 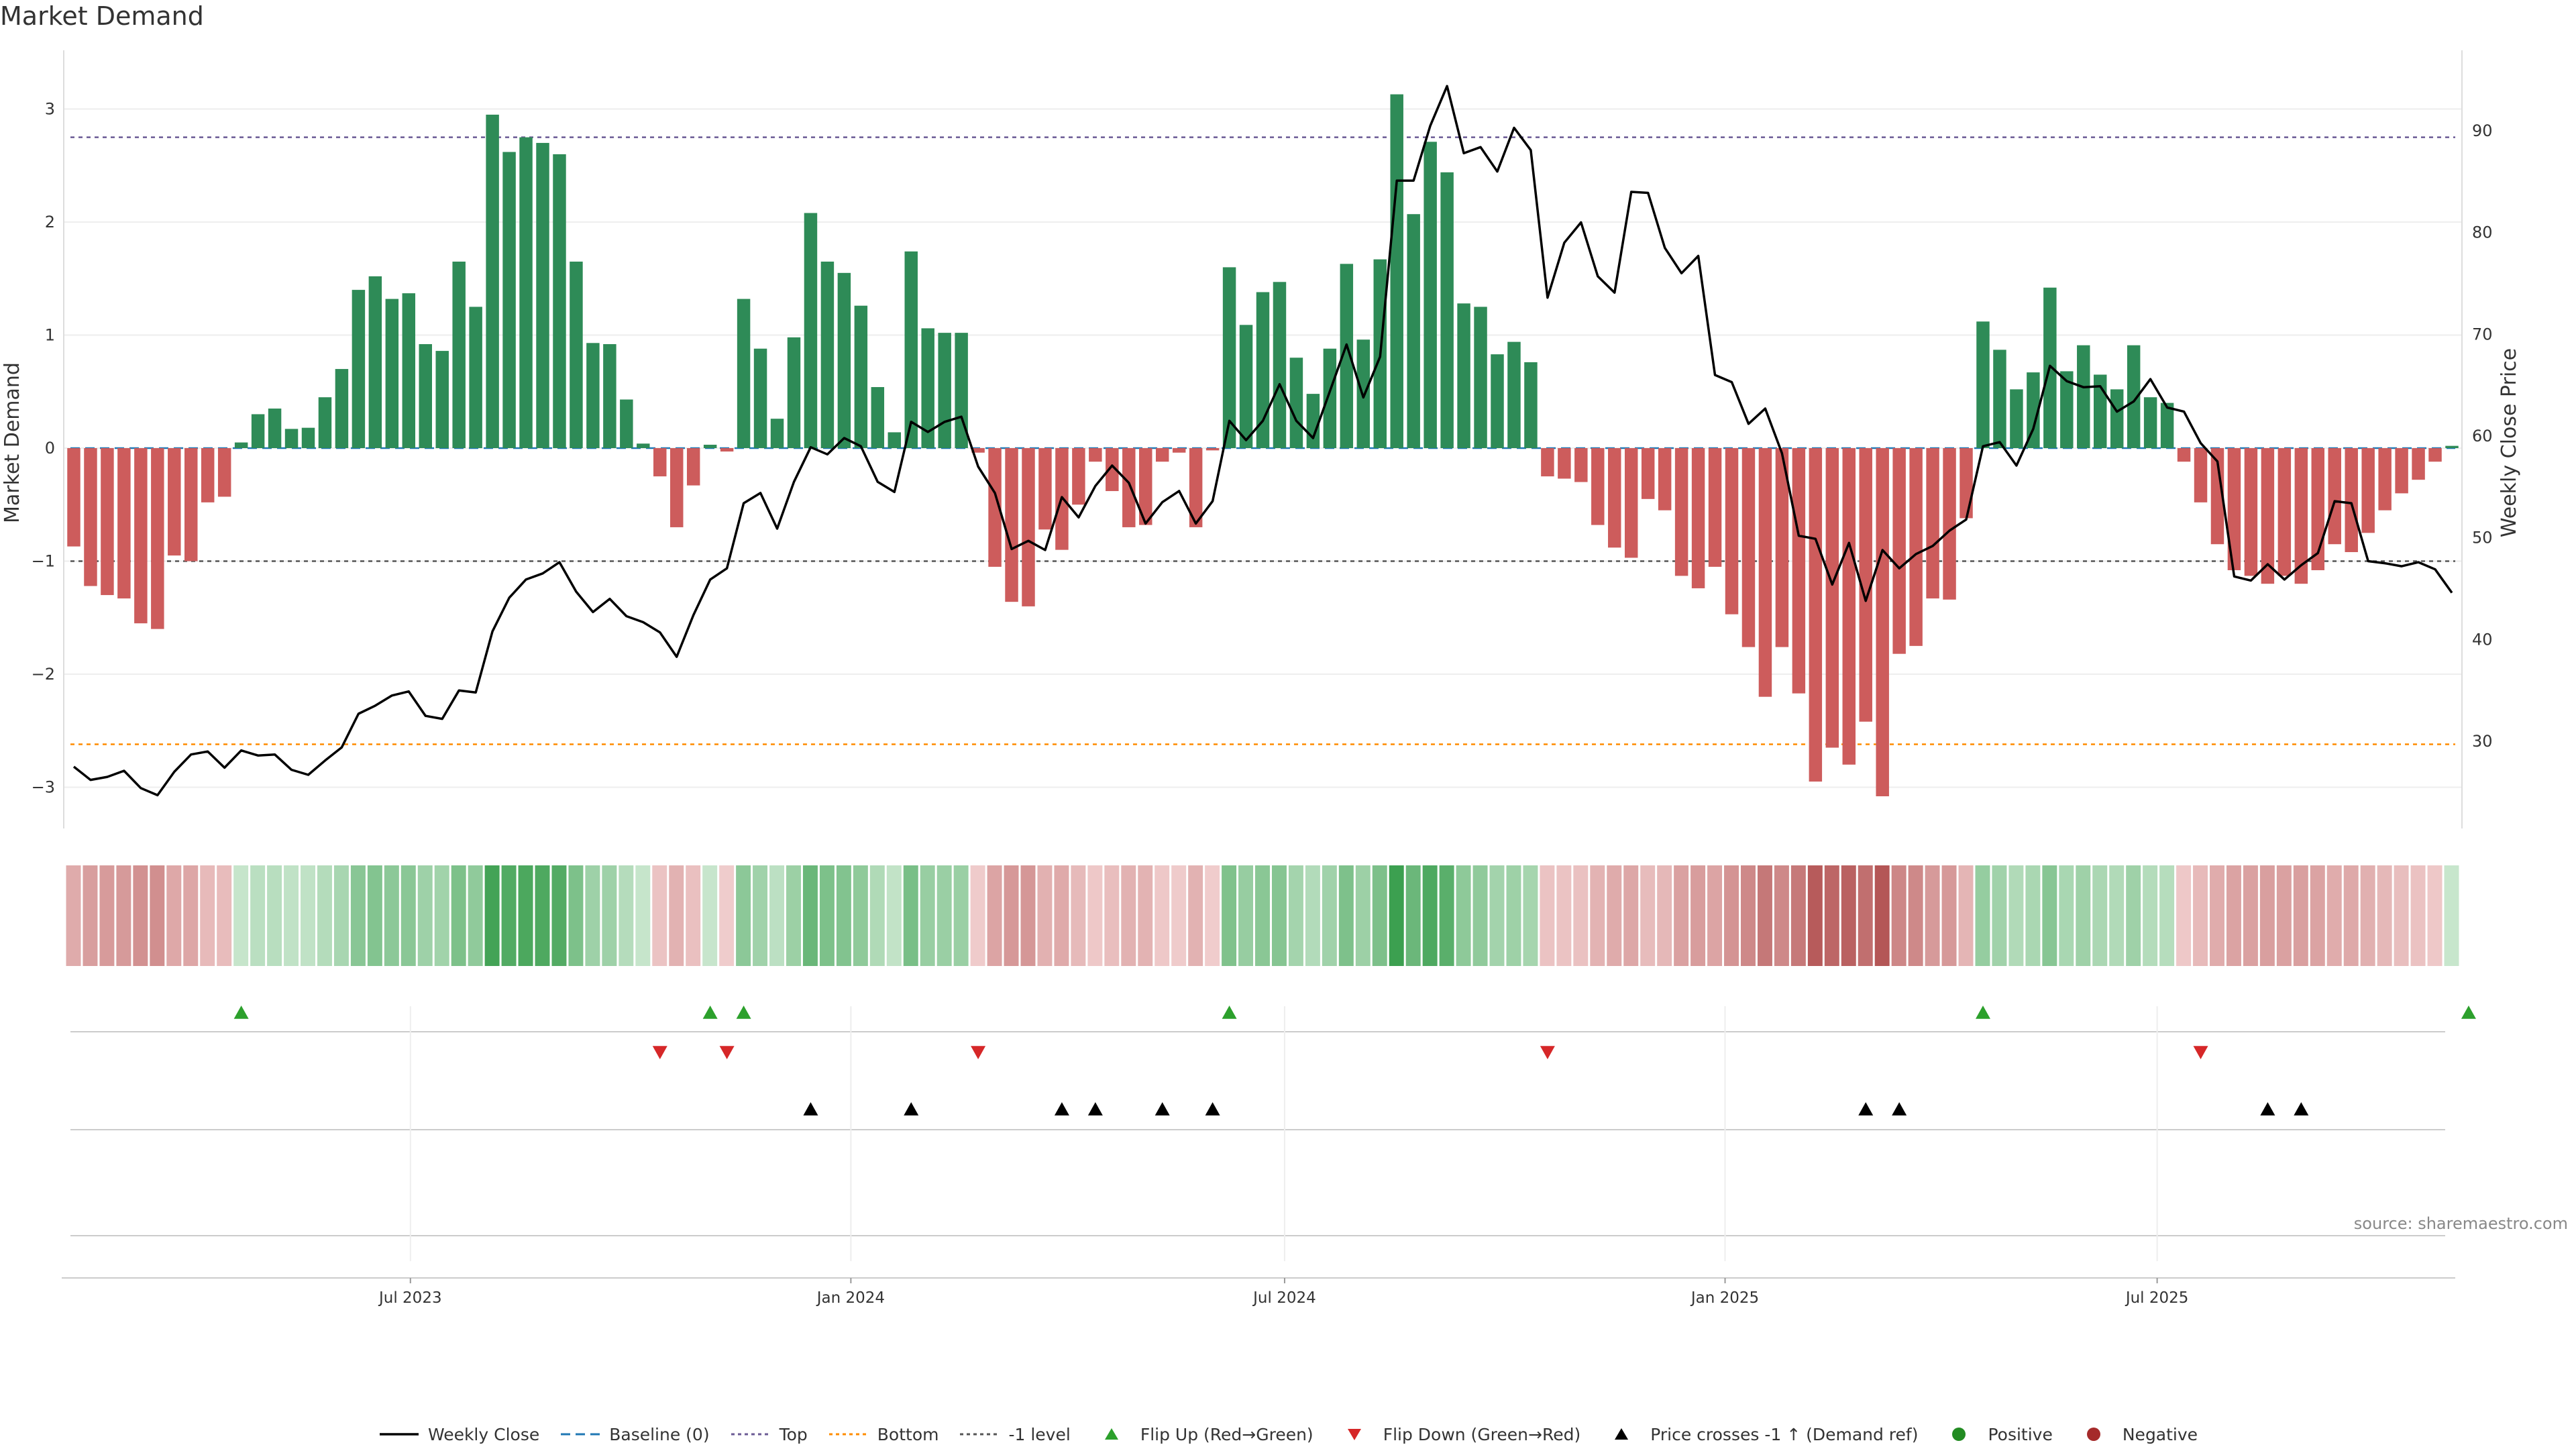 I want to click on legend-item: Price crosses -1 ↑ (Demand ref), so click(x=1759, y=1434).